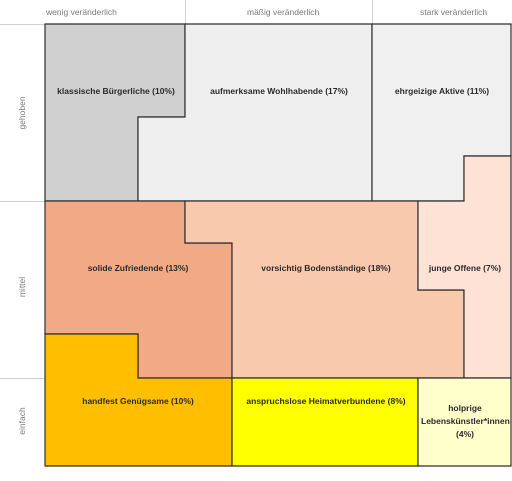 The height and width of the screenshot is (481, 512). Describe the element at coordinates (283, 12) in the screenshot. I see `column-label-maessig: mäßig veränderlich` at that location.